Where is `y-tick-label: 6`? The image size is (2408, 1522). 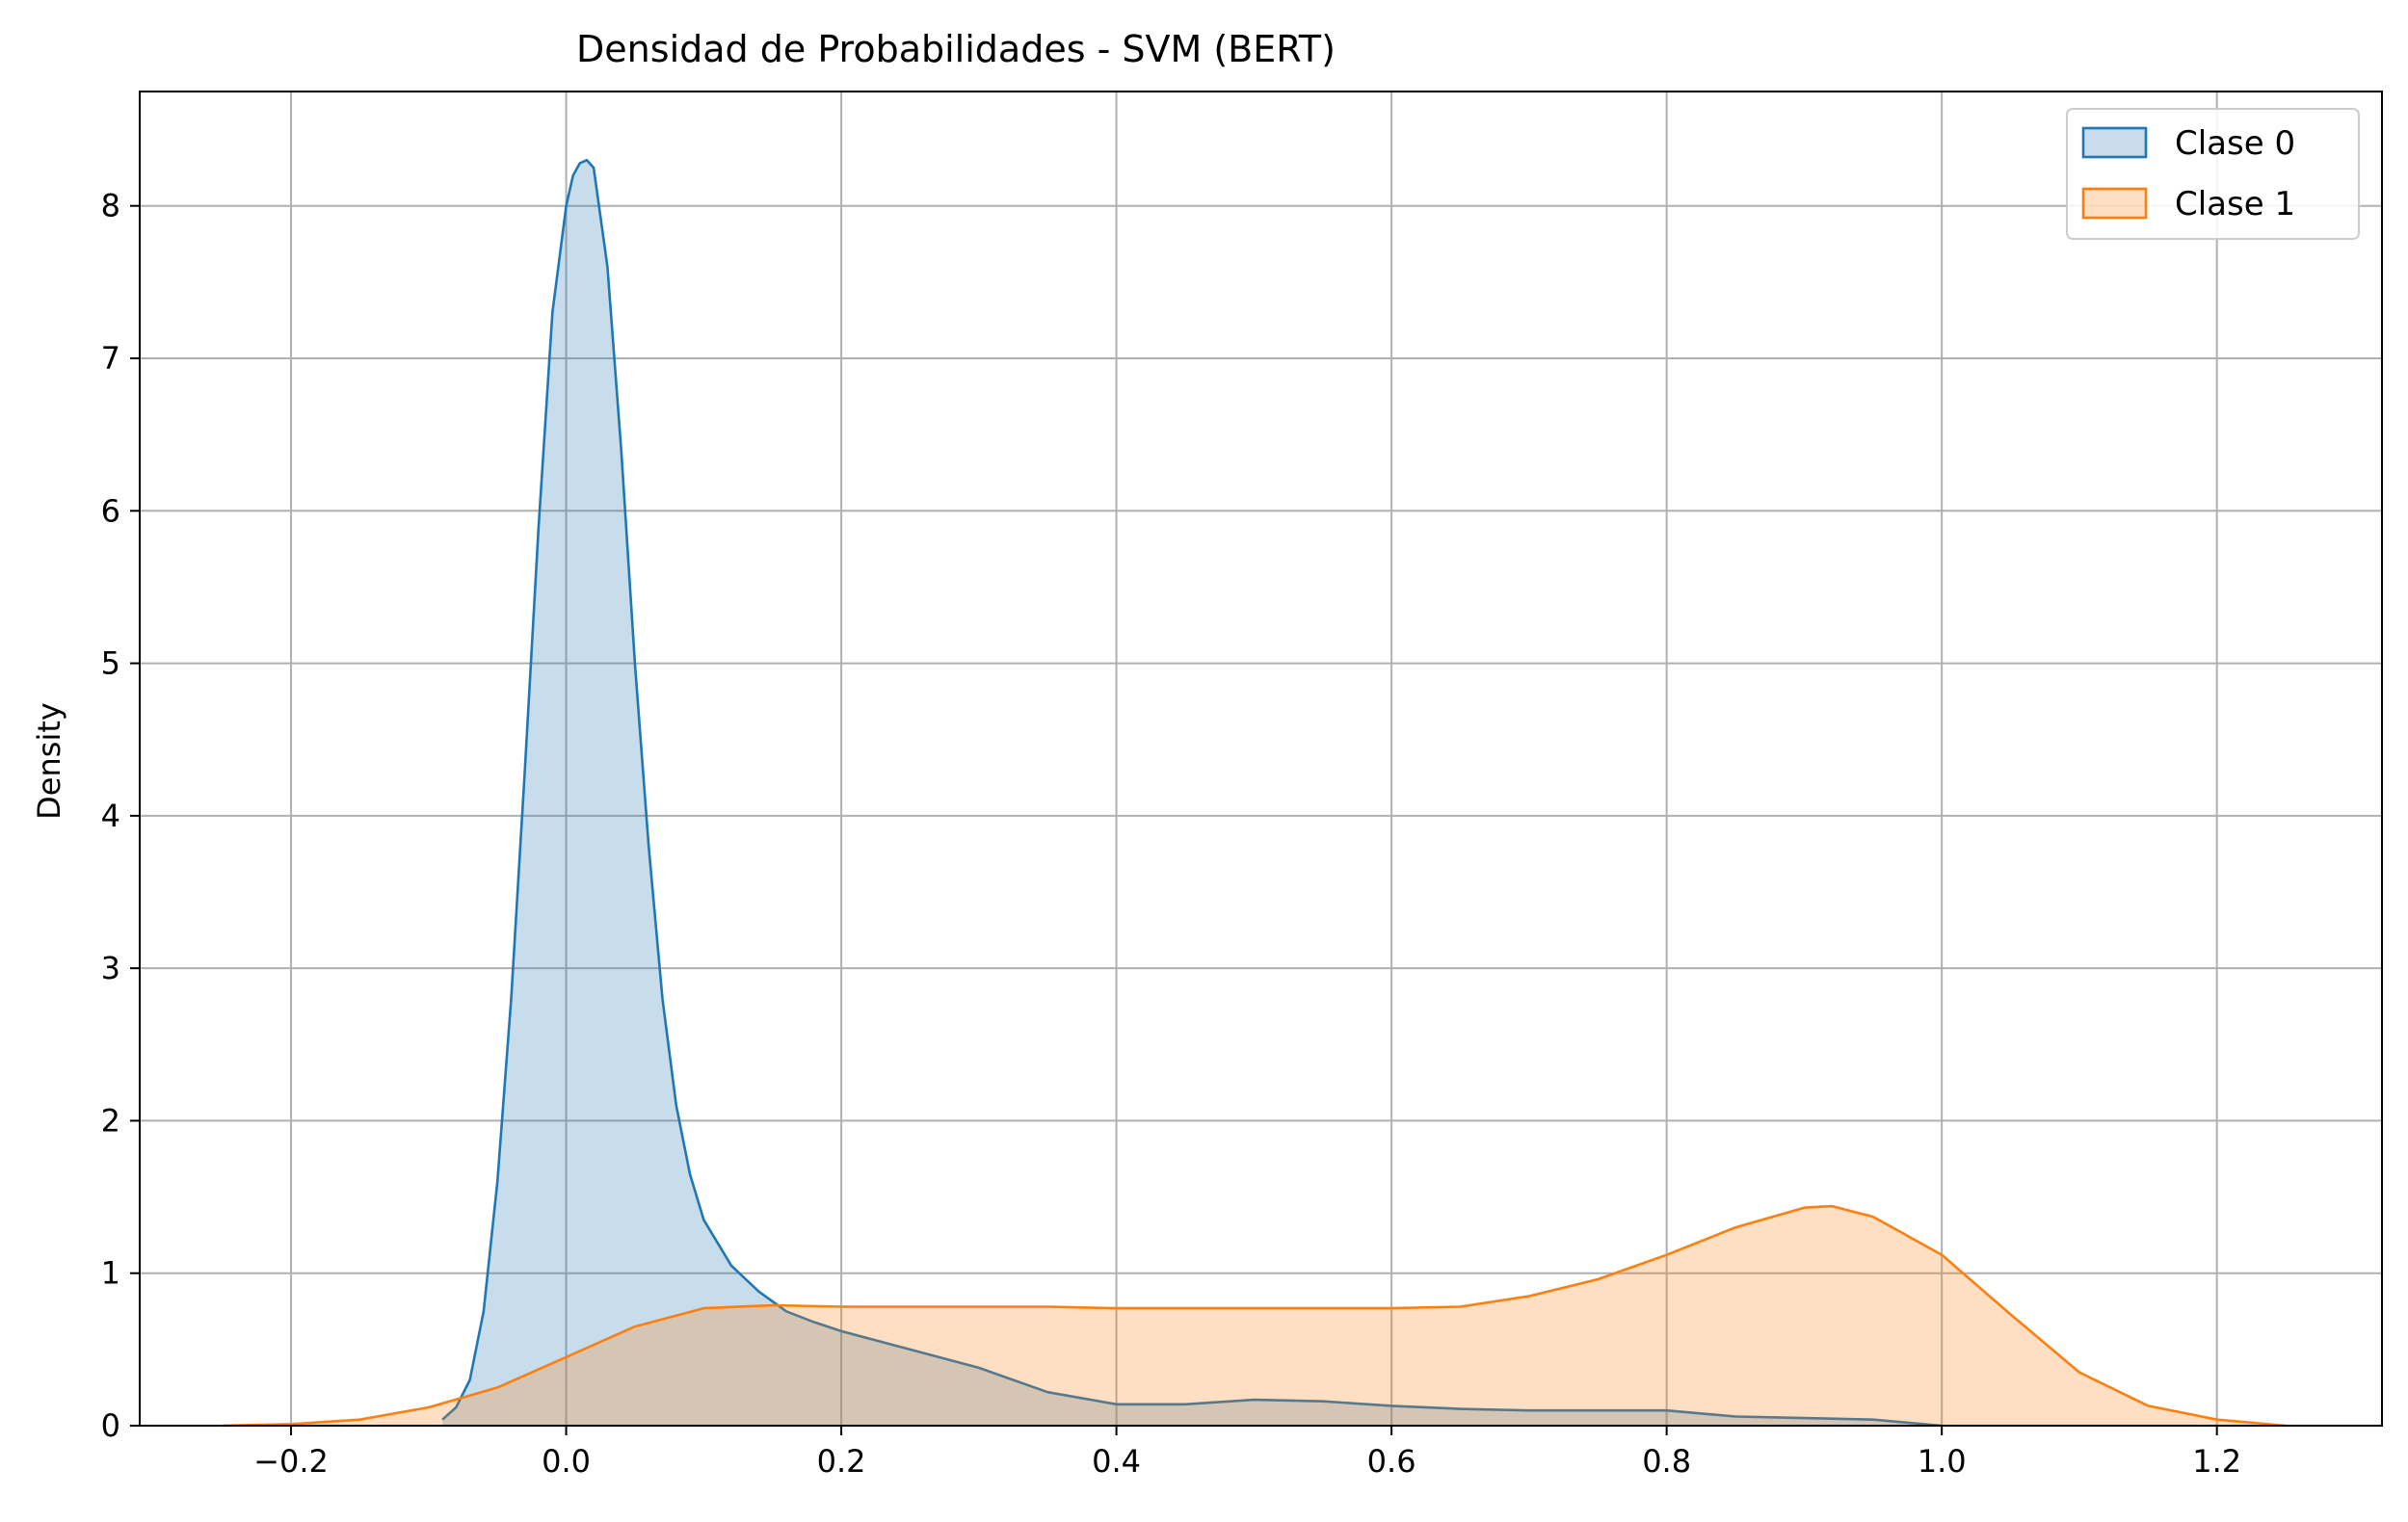 y-tick-label: 6 is located at coordinates (110, 510).